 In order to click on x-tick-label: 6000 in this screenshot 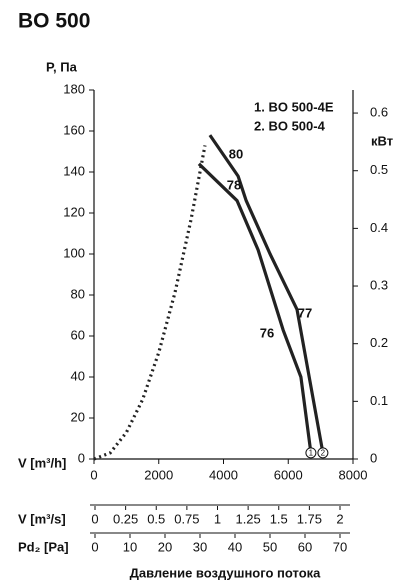, I will do `click(288, 474)`.